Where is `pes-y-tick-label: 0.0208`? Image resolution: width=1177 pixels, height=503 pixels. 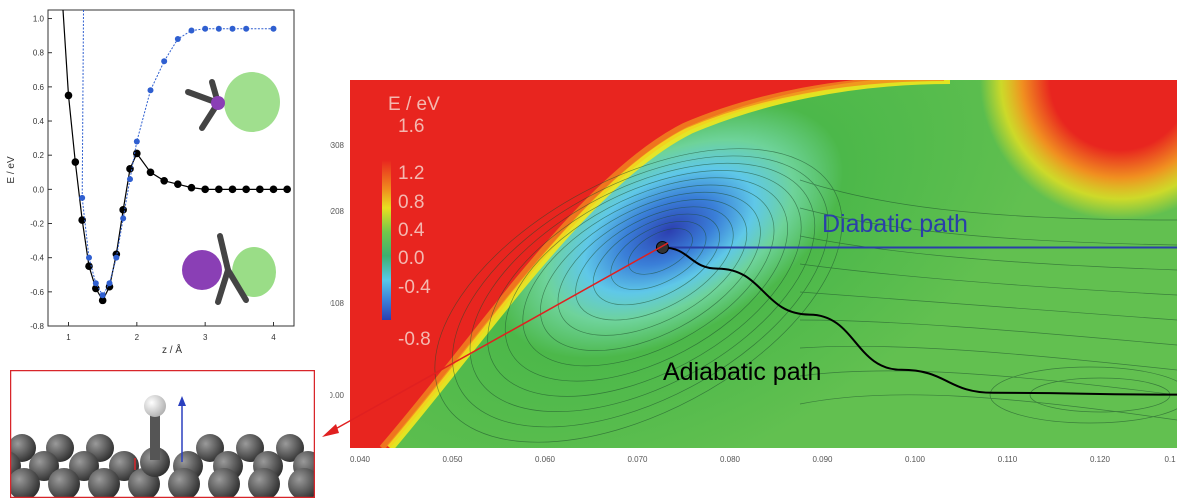 pes-y-tick-label: 0.0208 is located at coordinates (337, 211).